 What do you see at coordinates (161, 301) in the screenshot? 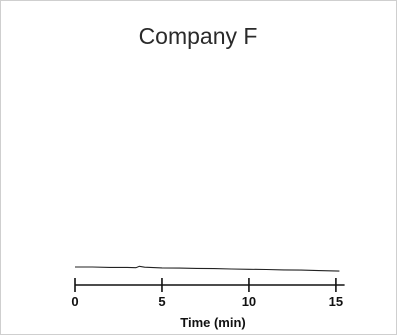
I see `x-tick-label: 5` at bounding box center [161, 301].